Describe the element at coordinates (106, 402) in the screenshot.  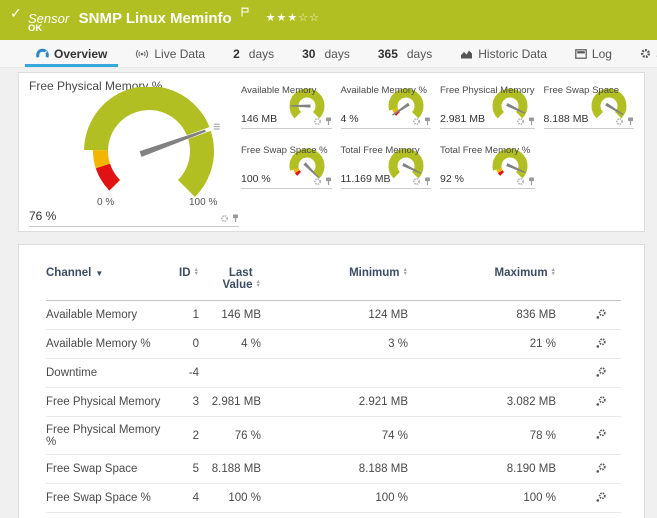
I see `channel-name-cell: Free Physical Memory` at that location.